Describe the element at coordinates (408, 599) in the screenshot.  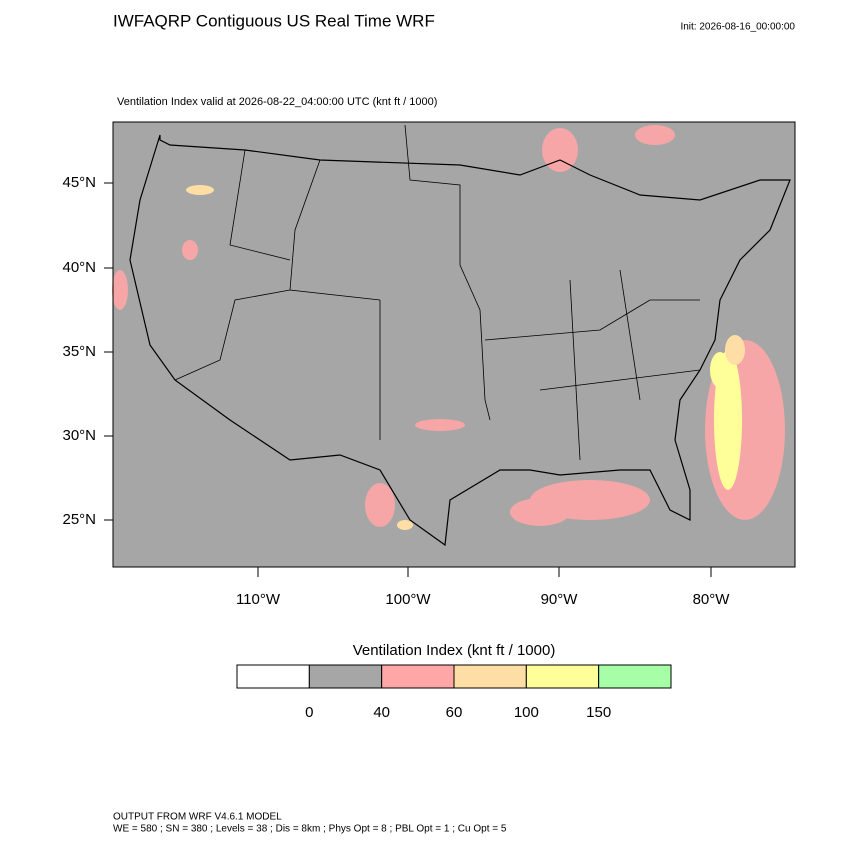
I see `lon-label: 100°W` at that location.